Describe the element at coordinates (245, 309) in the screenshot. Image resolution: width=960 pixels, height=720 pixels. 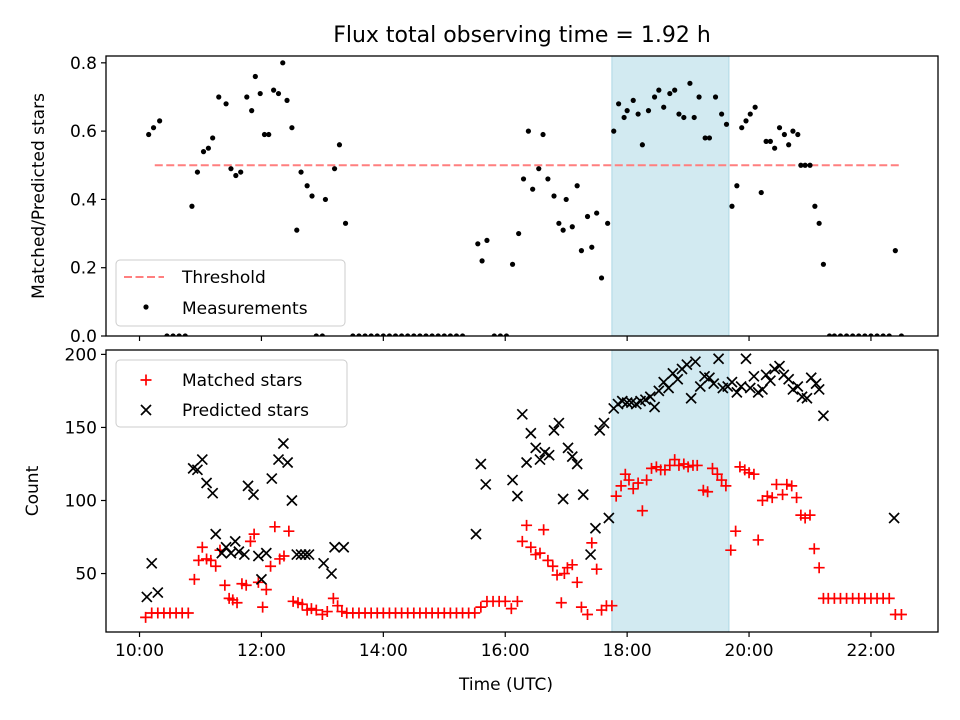
I see `legend-measurements-label: Measurements` at that location.